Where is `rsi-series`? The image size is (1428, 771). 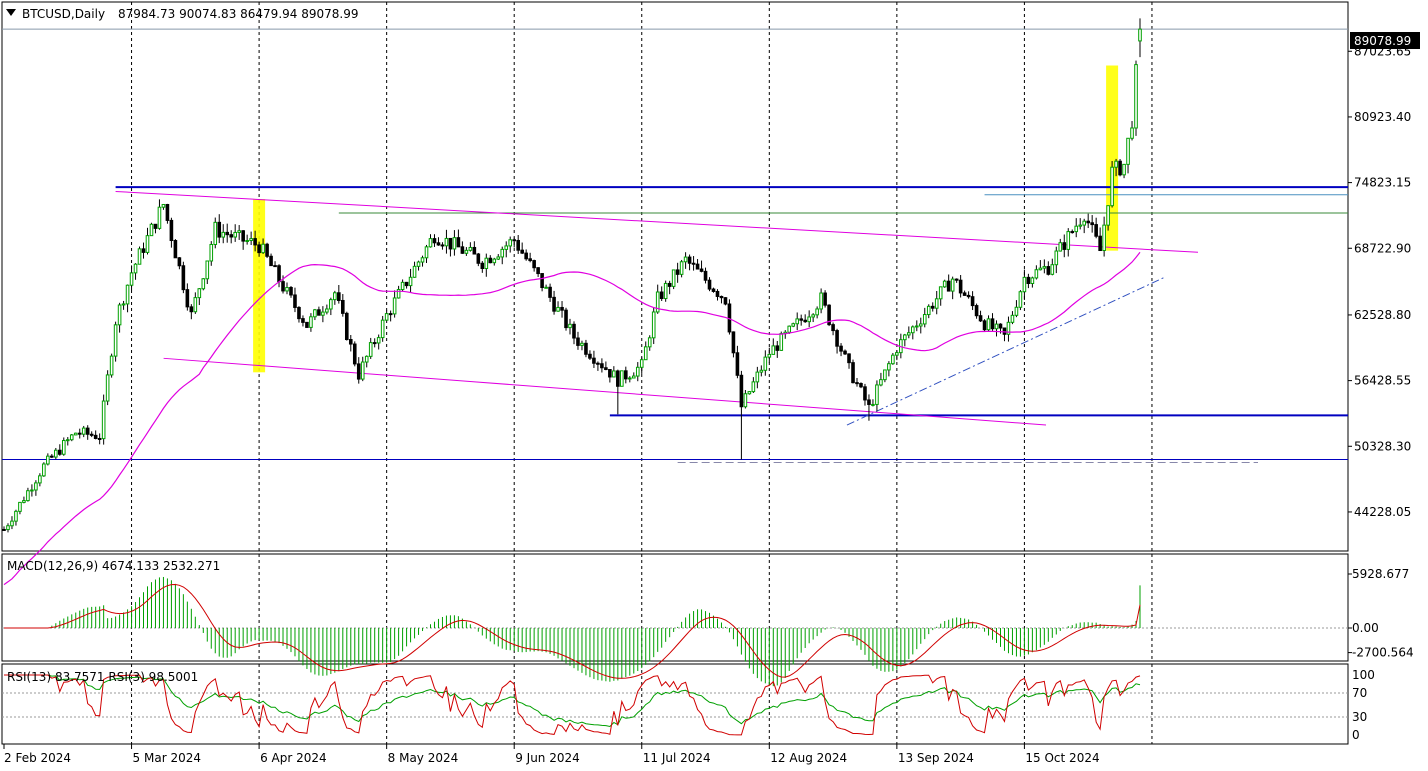
rsi-series is located at coordinates (675, 705).